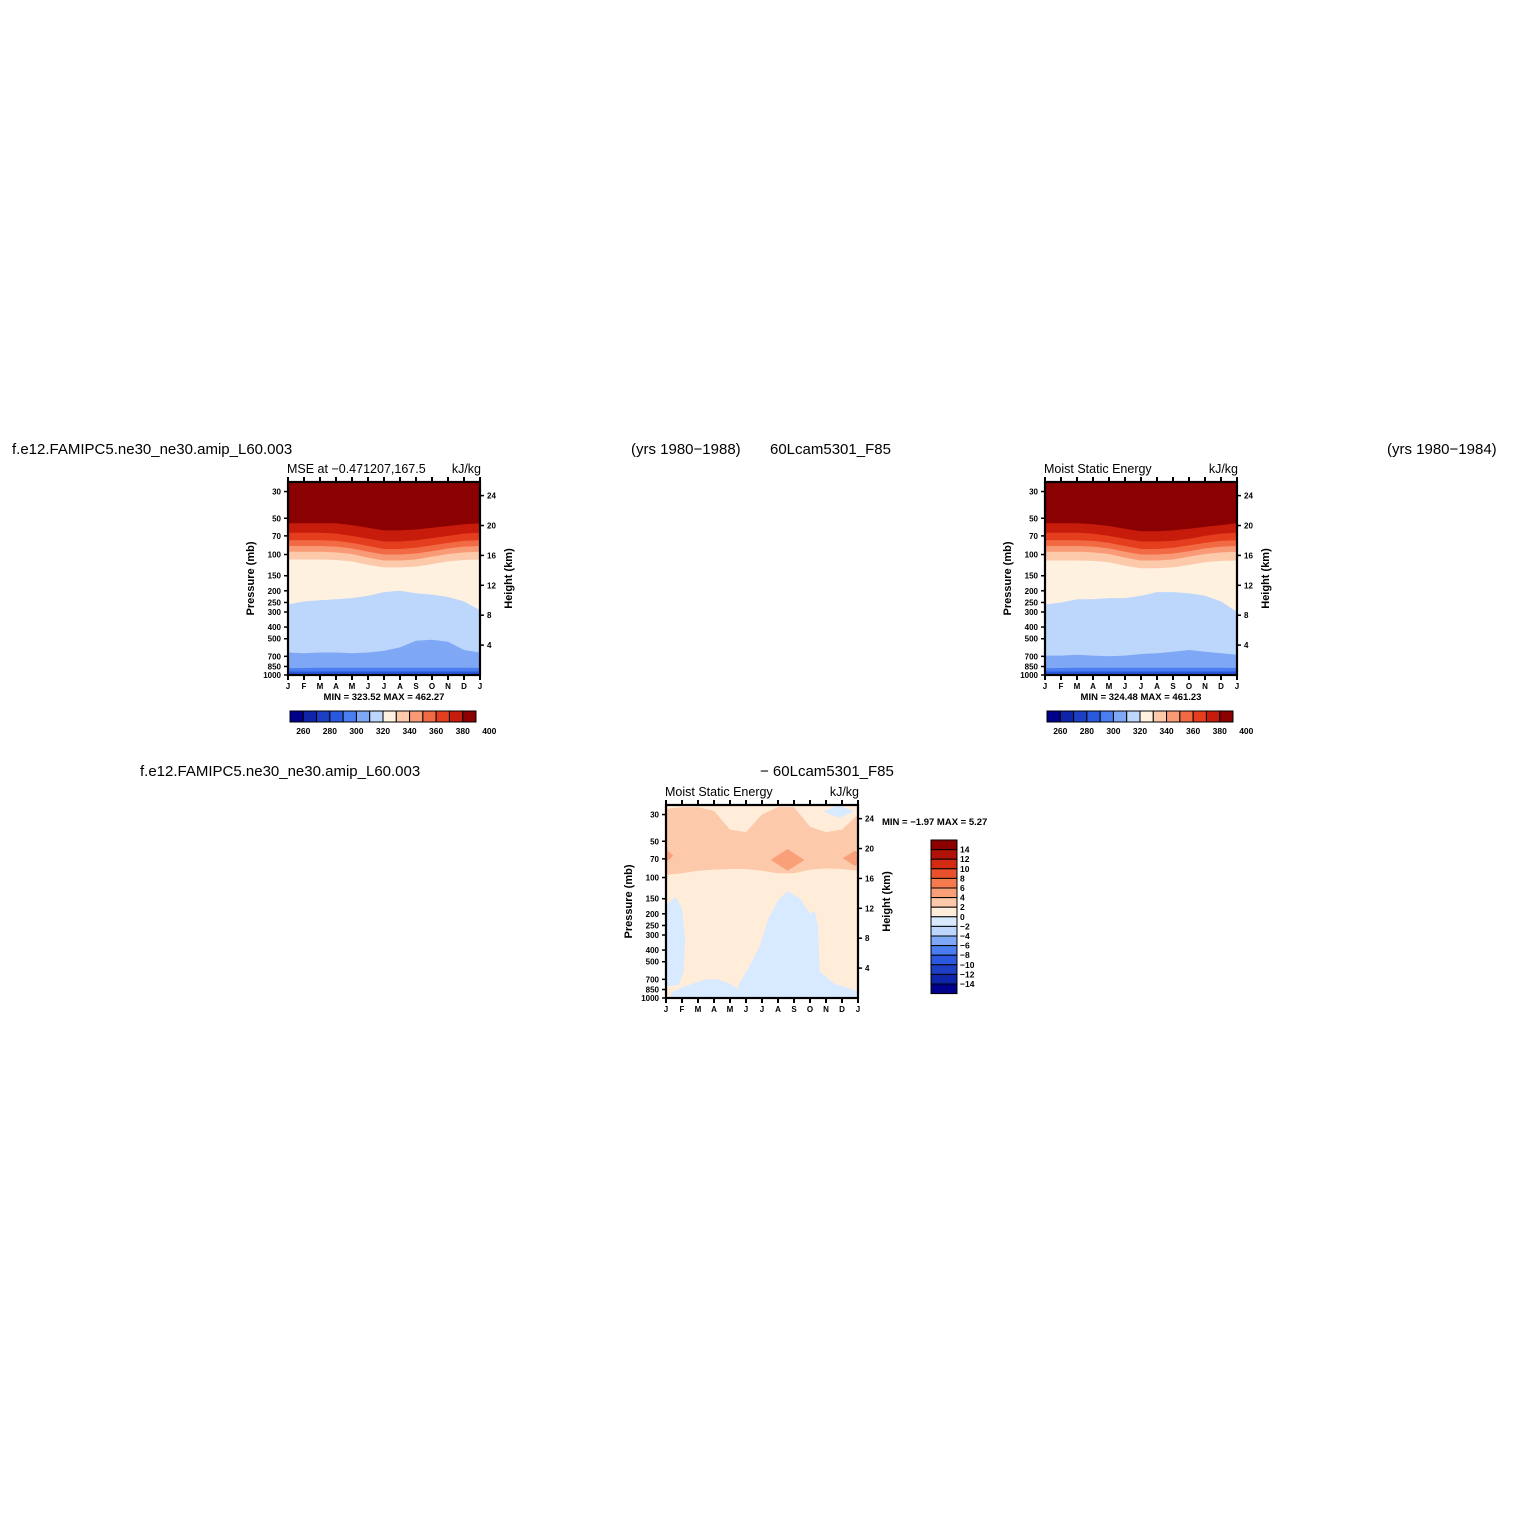 This screenshot has height=1525, width=1525. Describe the element at coordinates (965, 859) in the screenshot. I see `diff-colorbar-label: 12` at that location.